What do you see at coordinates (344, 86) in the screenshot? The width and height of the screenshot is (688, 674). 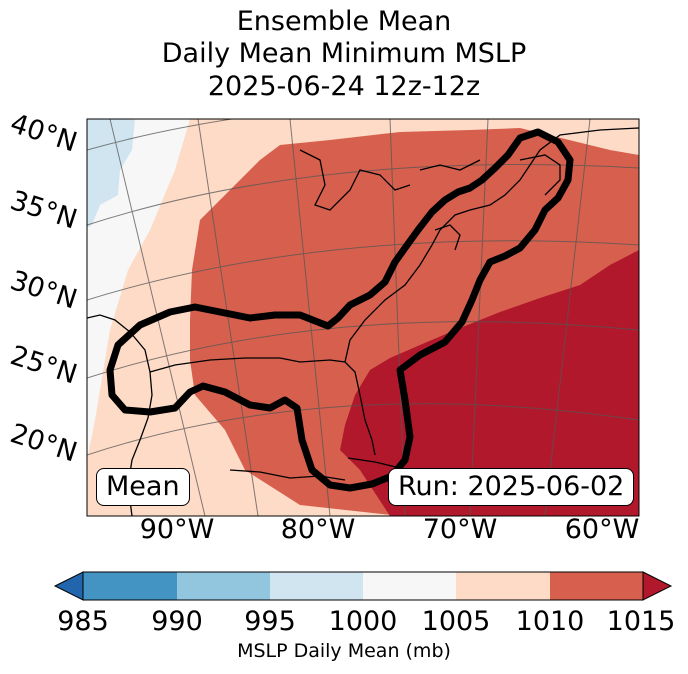 I see `title-line-3: 2025-06-24 12z-12z` at bounding box center [344, 86].